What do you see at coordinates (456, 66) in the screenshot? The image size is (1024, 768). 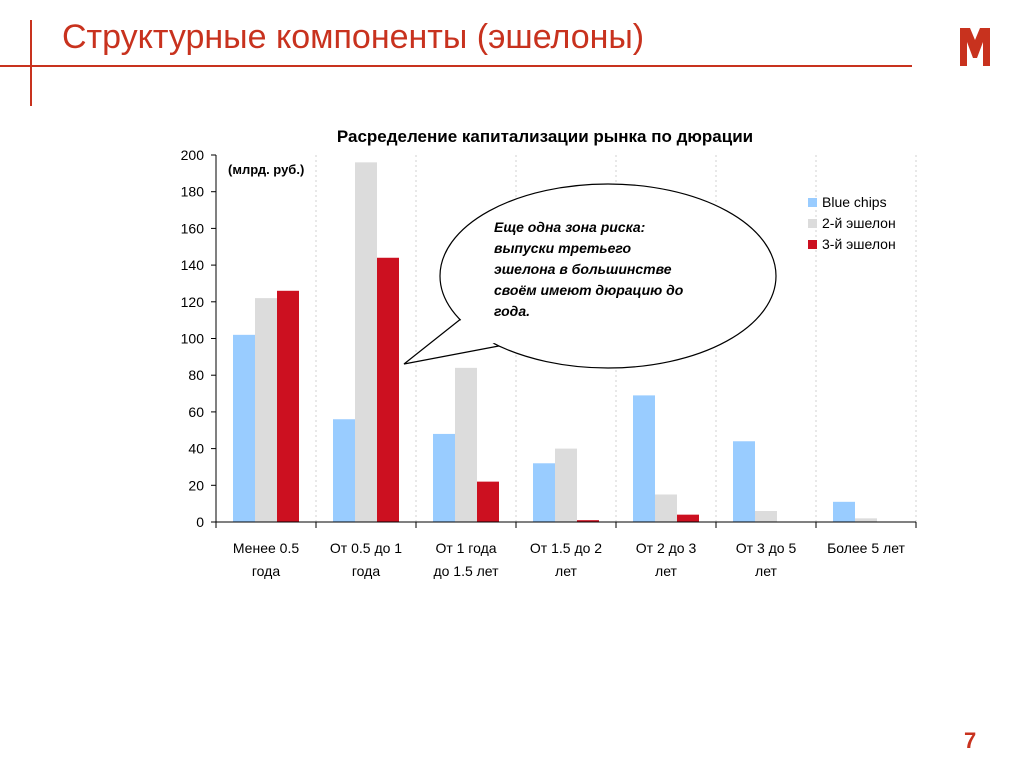 I see `title-underline` at bounding box center [456, 66].